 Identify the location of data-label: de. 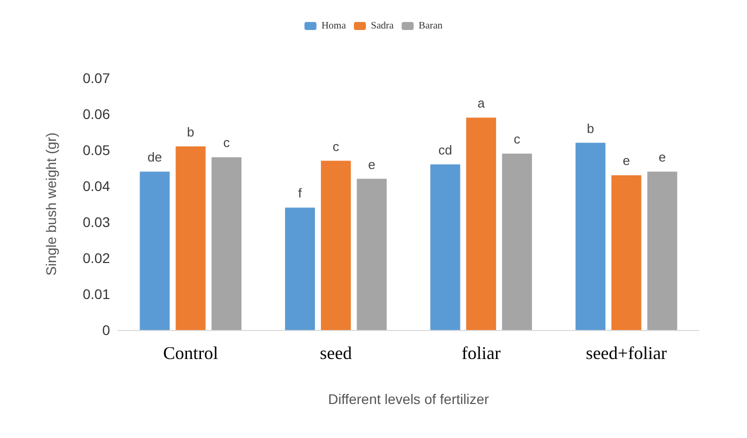
(155, 157).